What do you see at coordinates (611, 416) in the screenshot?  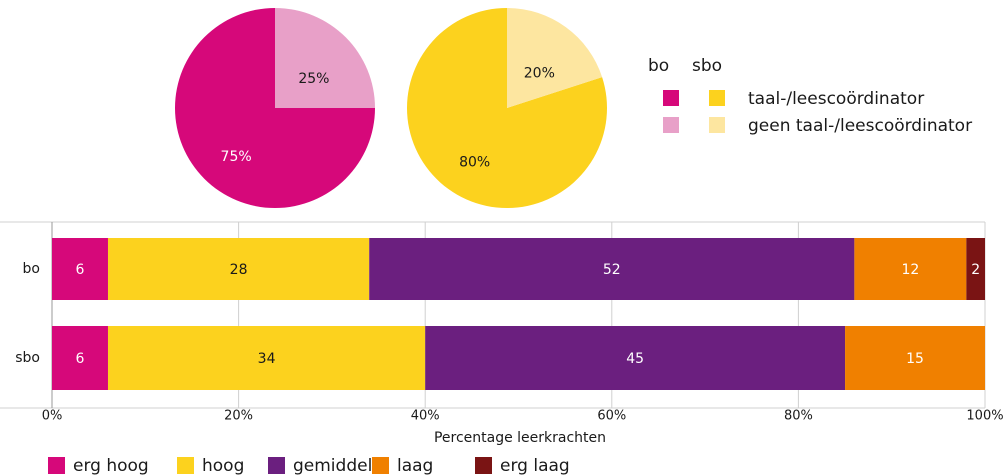 I see `x-tick-label: 60%` at bounding box center [611, 416].